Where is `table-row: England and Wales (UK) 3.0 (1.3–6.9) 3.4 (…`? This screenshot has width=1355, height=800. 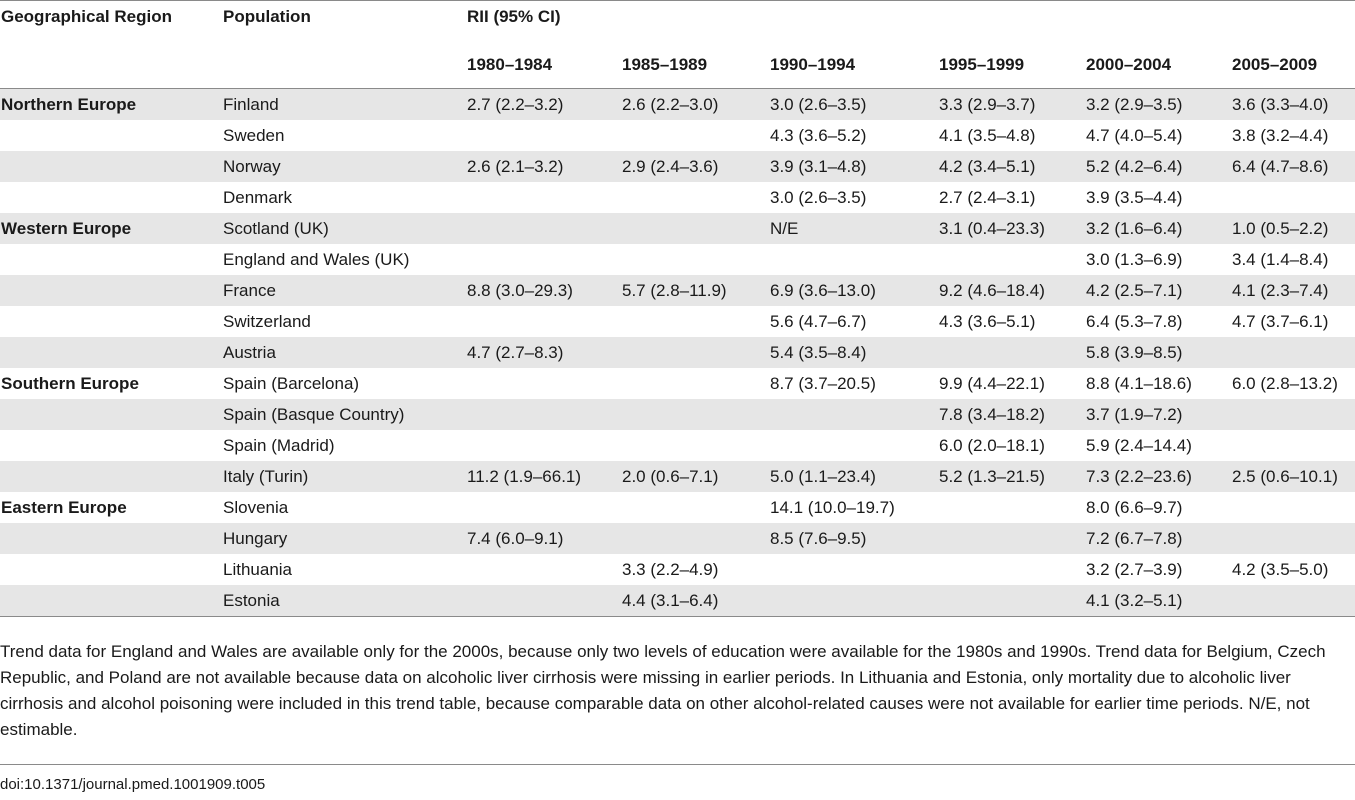 table-row: England and Wales (UK) 3.0 (1.3–6.9) 3.4 (… is located at coordinates (677, 259).